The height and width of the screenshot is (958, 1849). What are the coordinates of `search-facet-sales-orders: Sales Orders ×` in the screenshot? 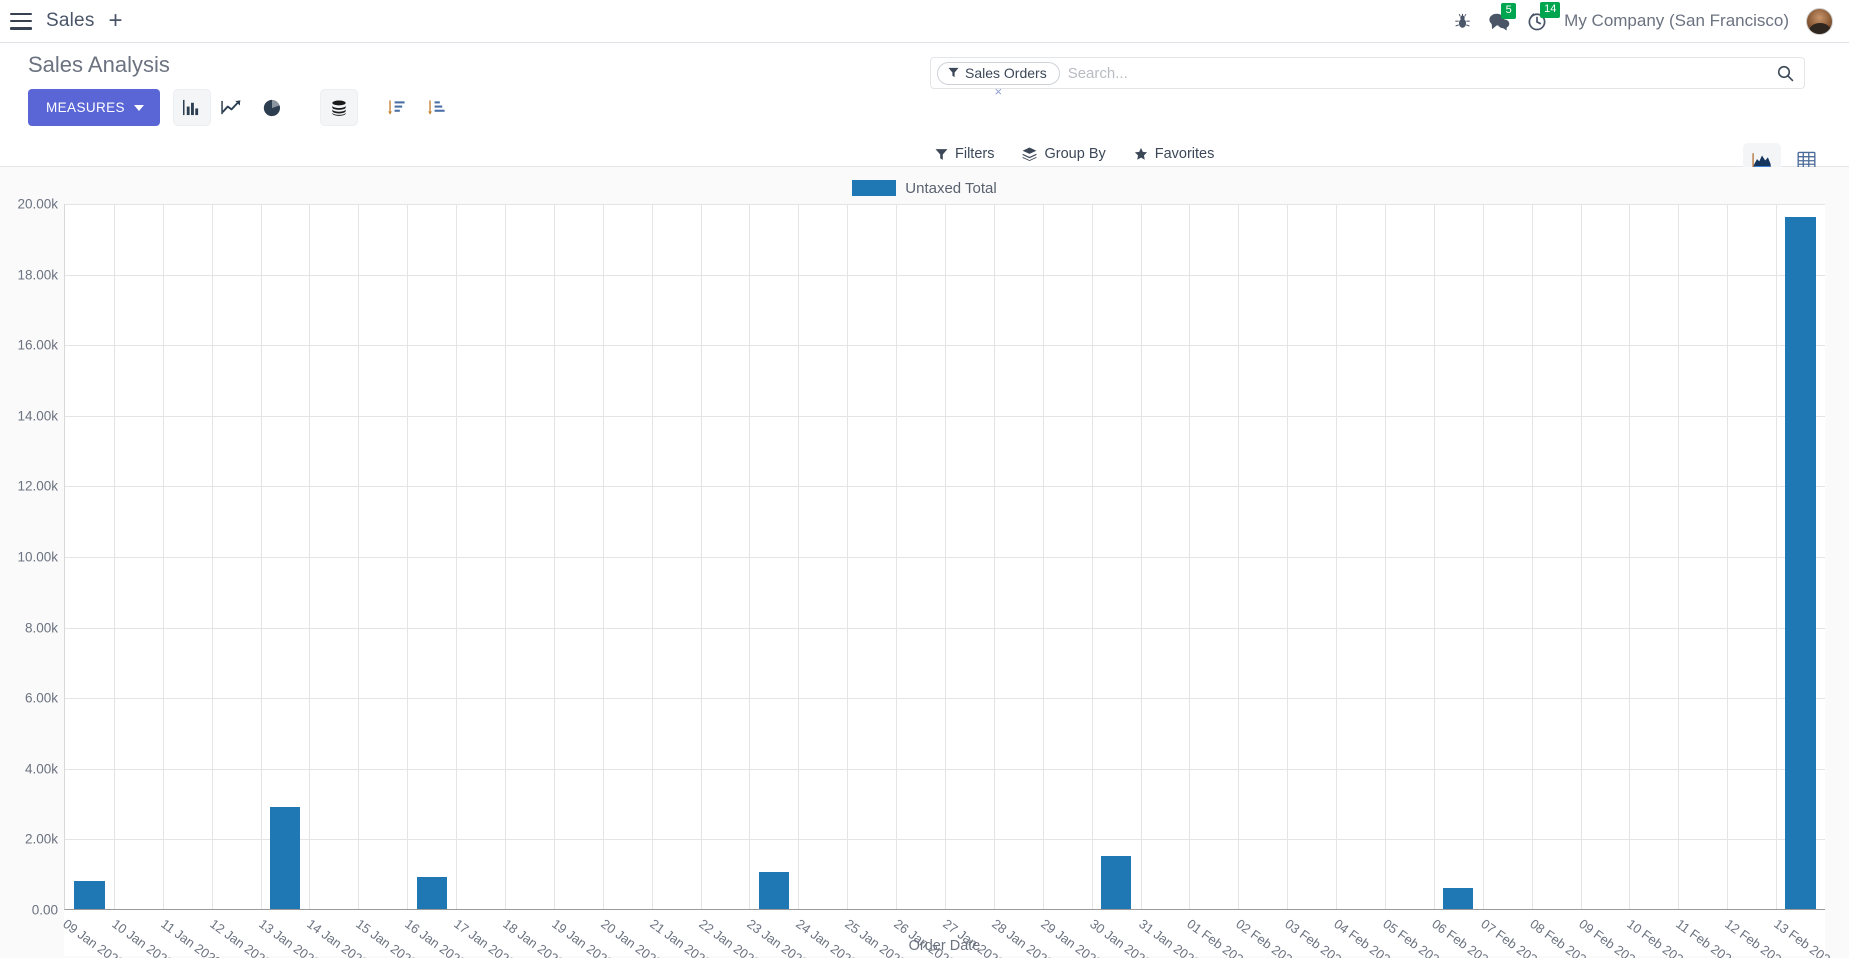 It's located at (998, 79).